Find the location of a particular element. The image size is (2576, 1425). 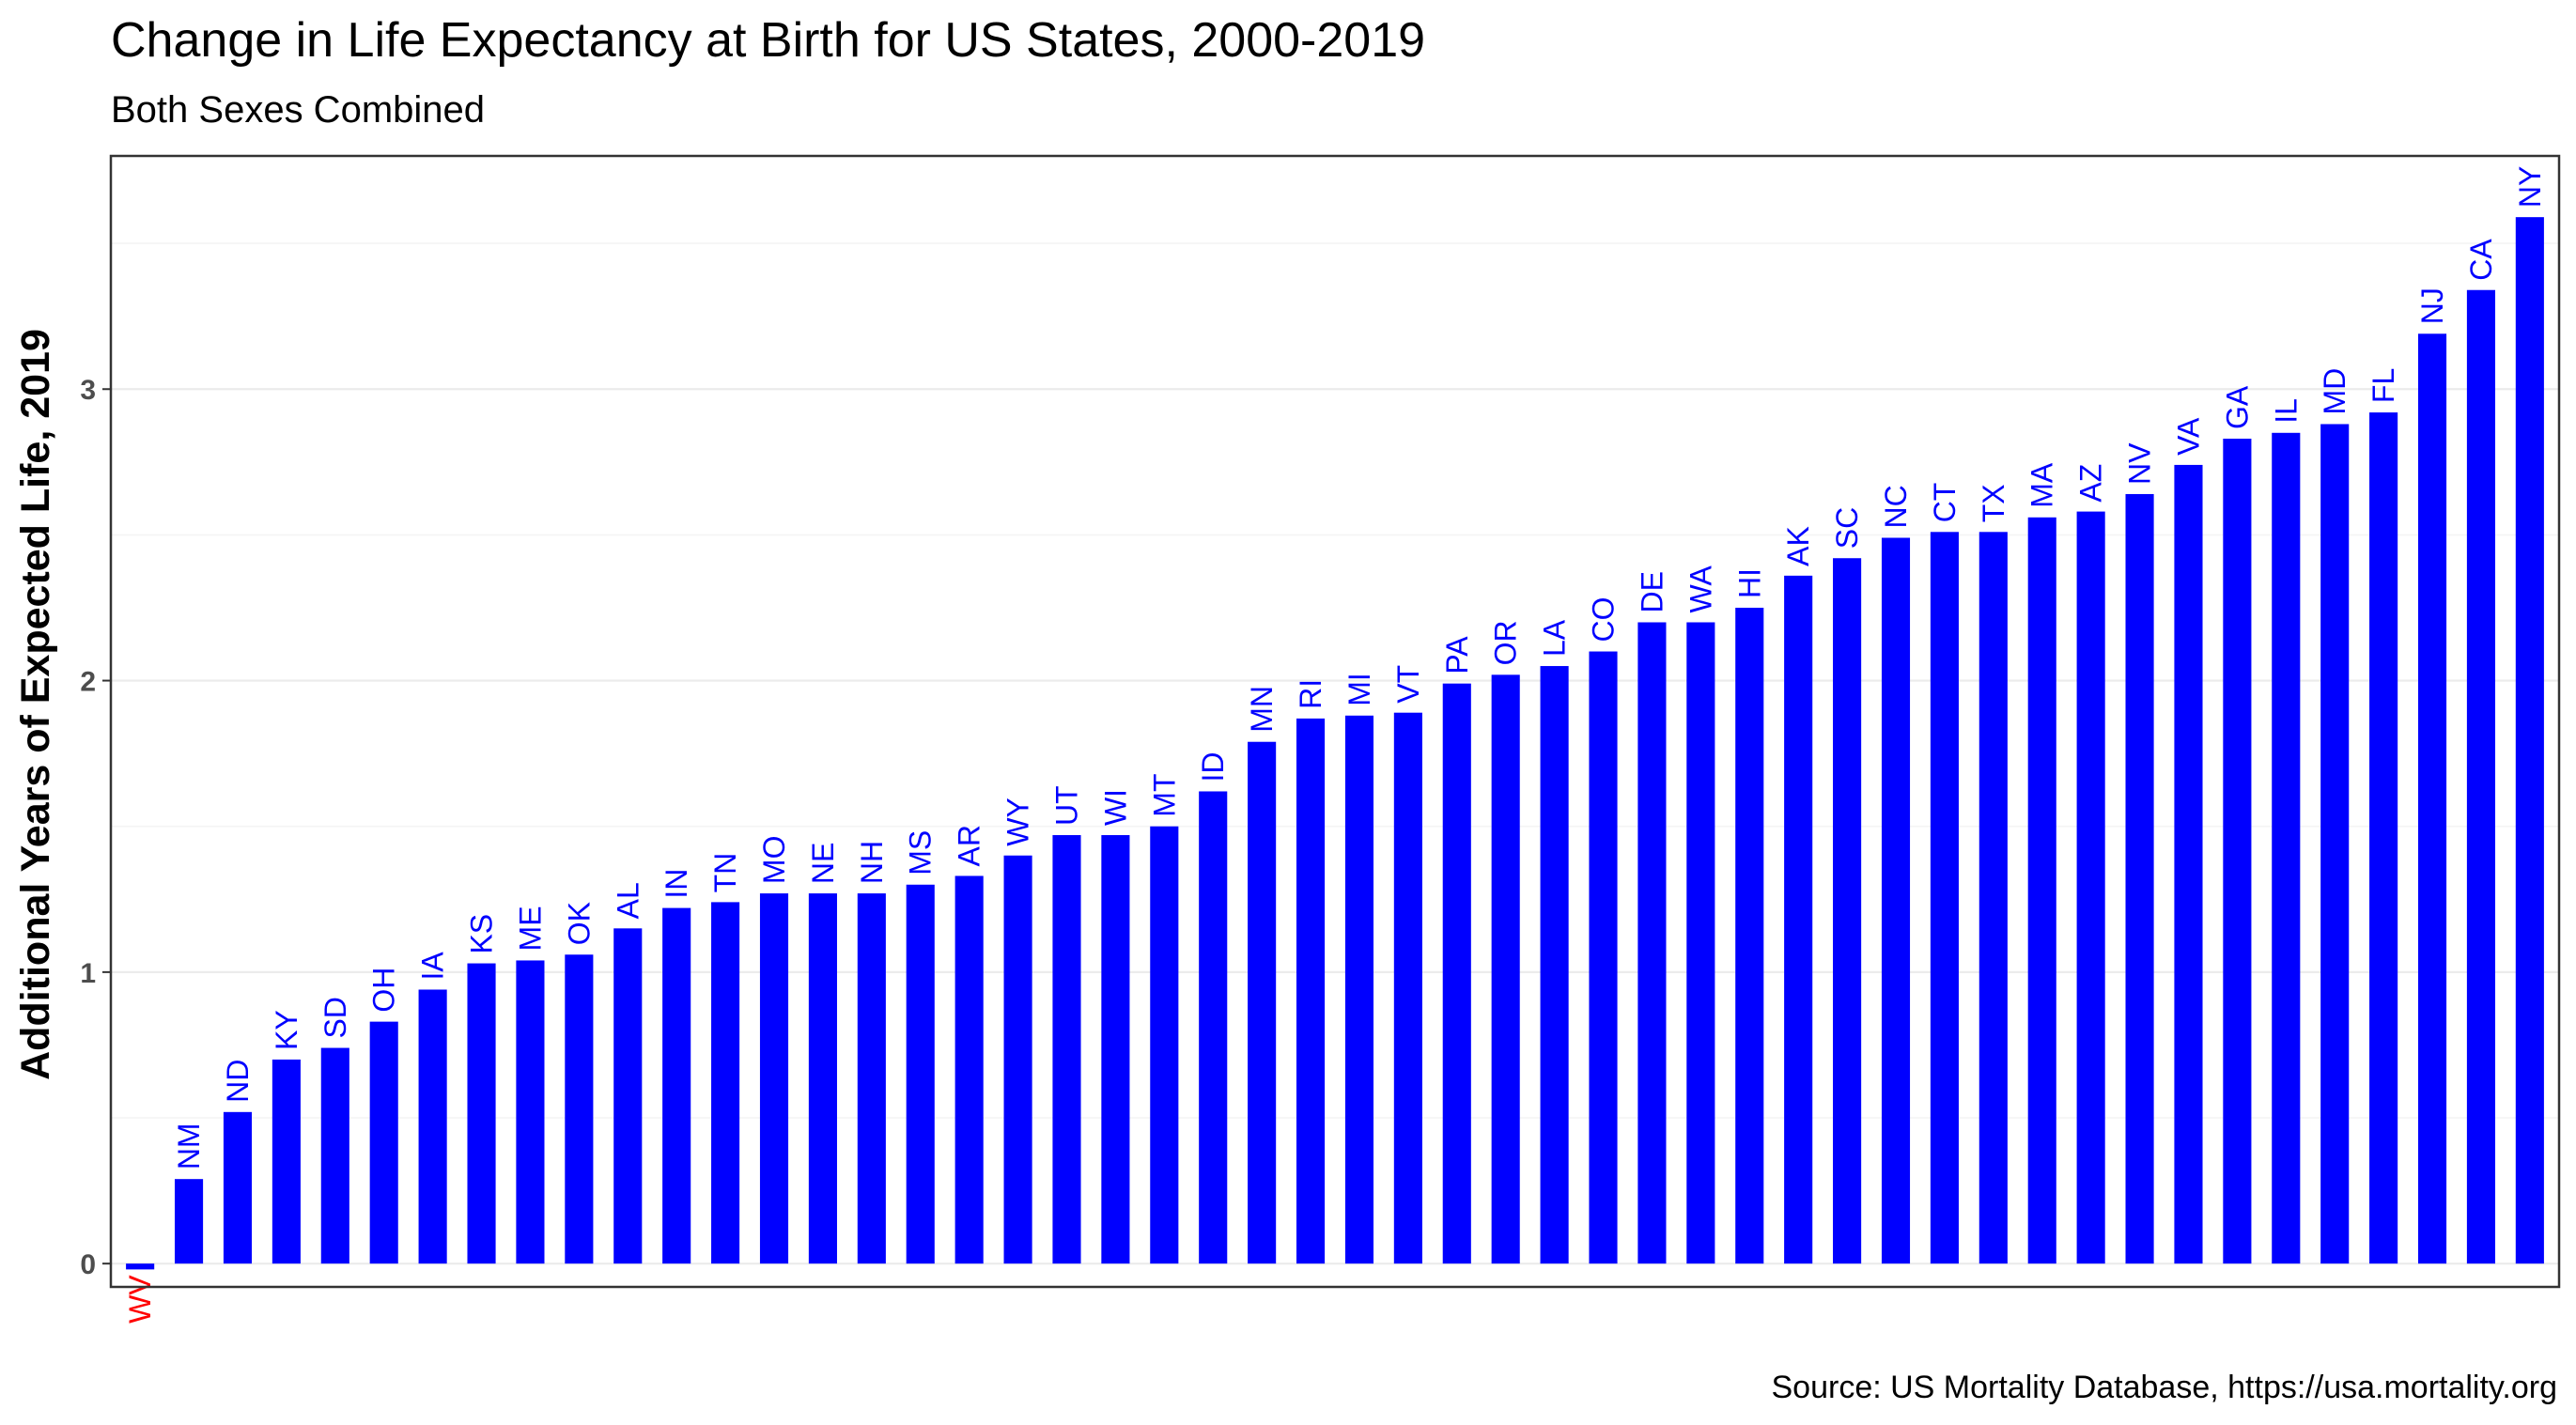

bar-label-ms: MS is located at coordinates (921, 852).